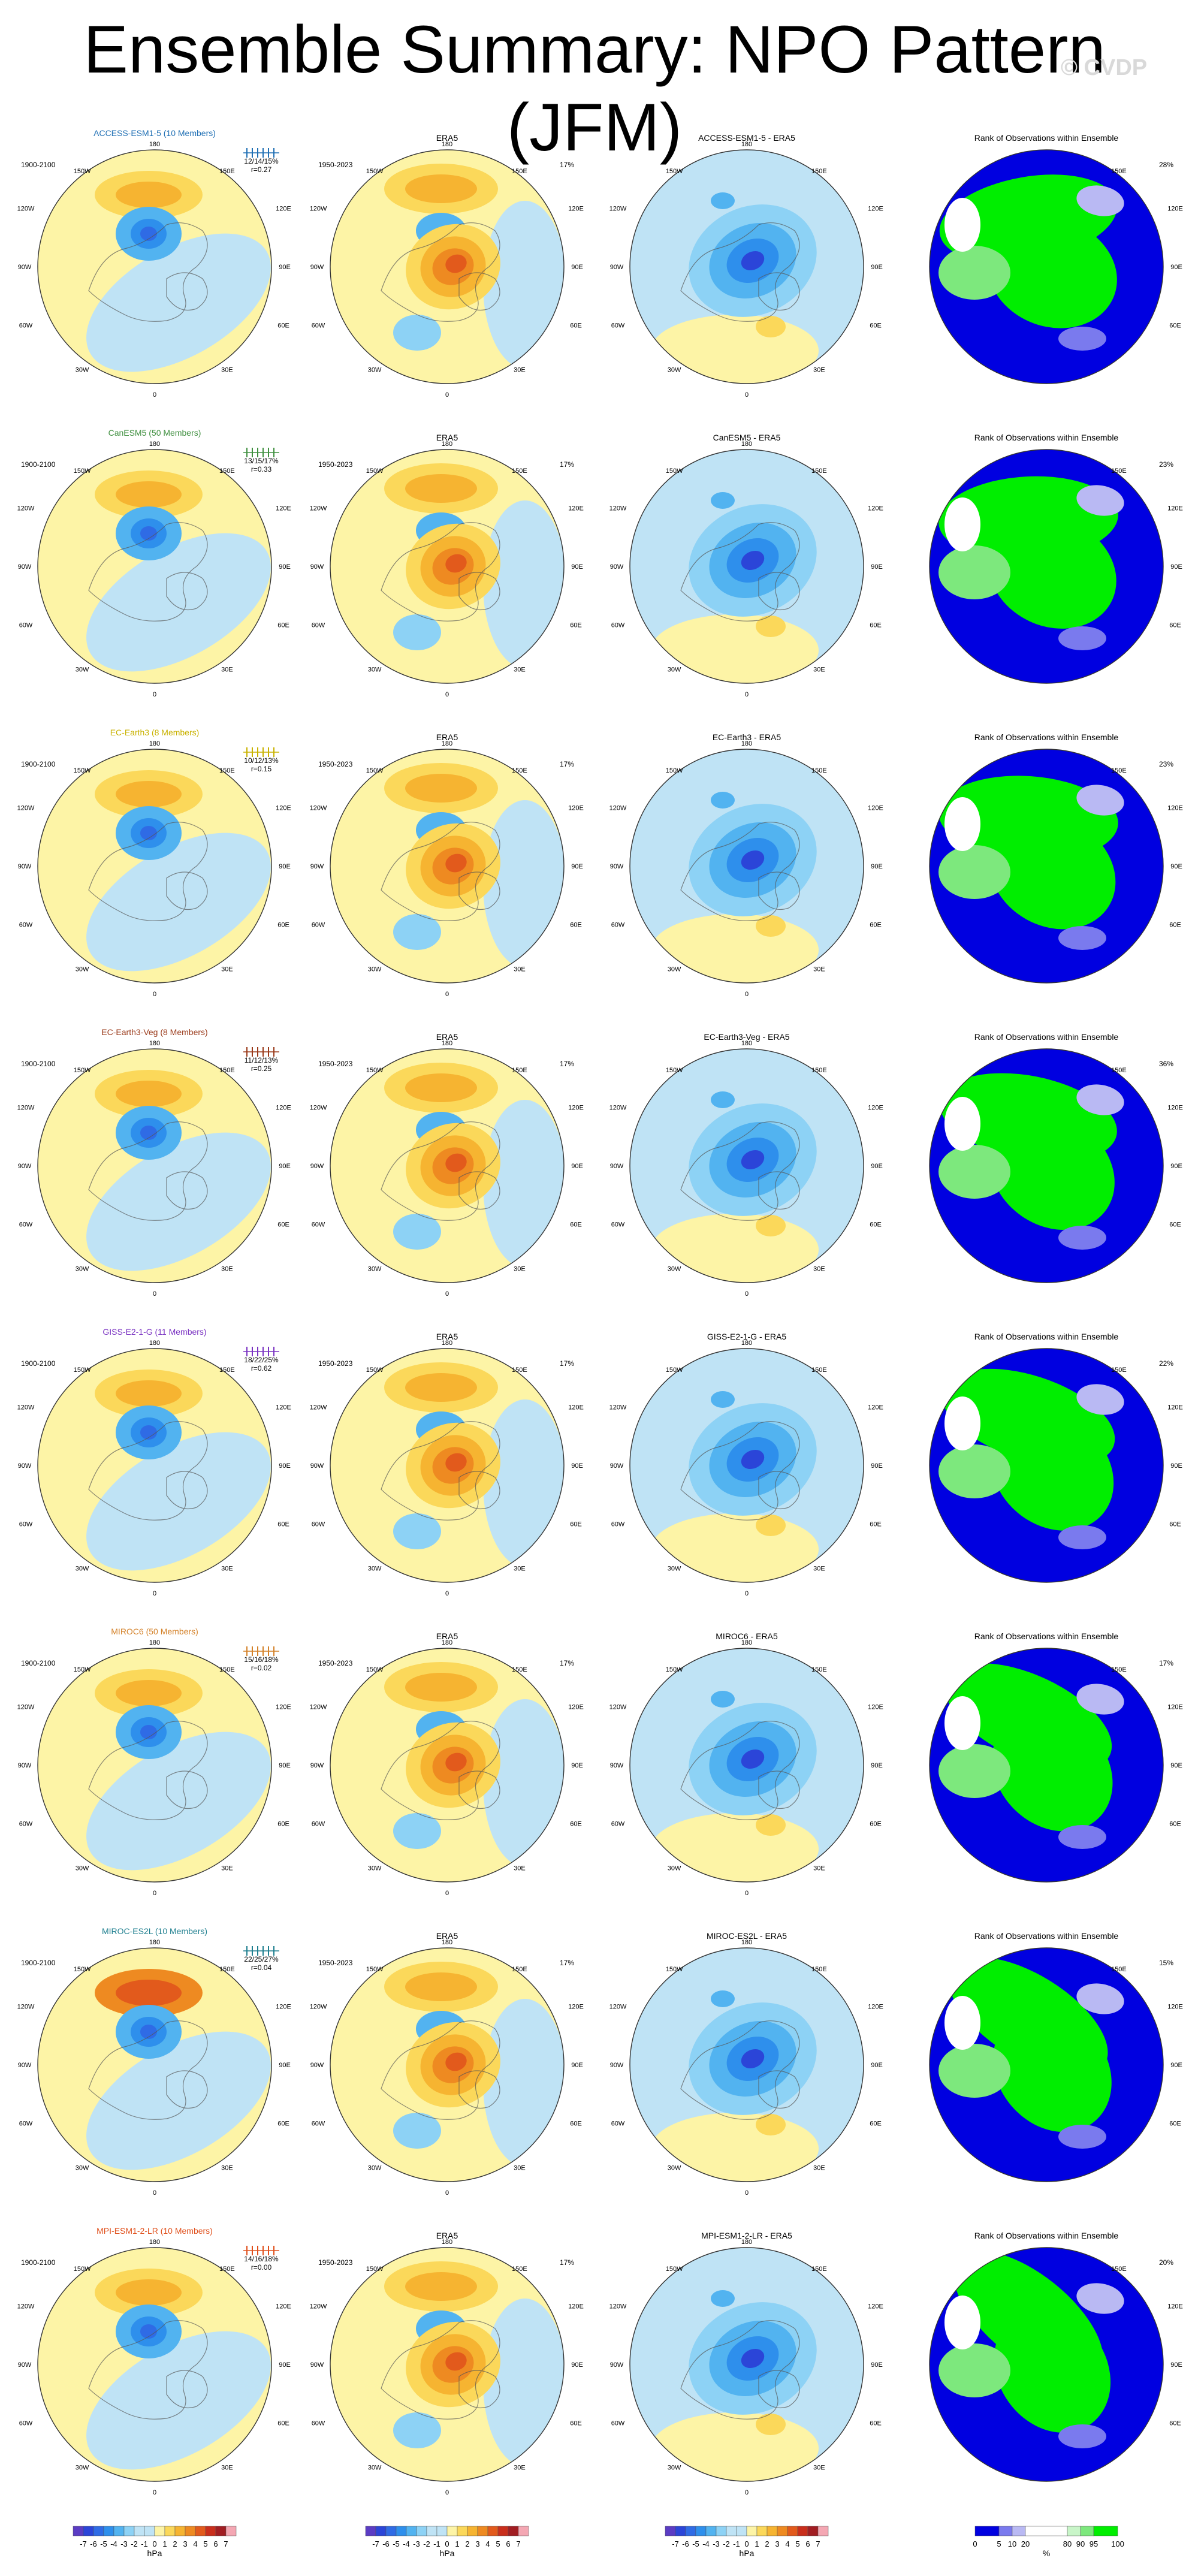  I want to click on rank-pct: 23%, so click(1166, 764).